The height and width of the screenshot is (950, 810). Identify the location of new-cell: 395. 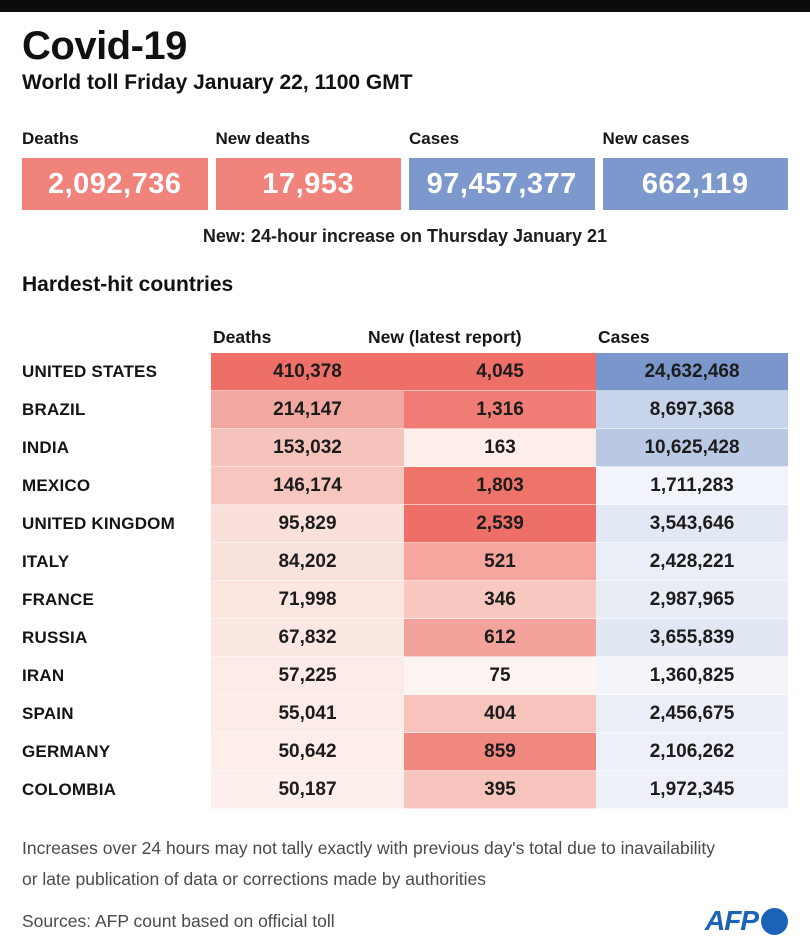
(500, 790).